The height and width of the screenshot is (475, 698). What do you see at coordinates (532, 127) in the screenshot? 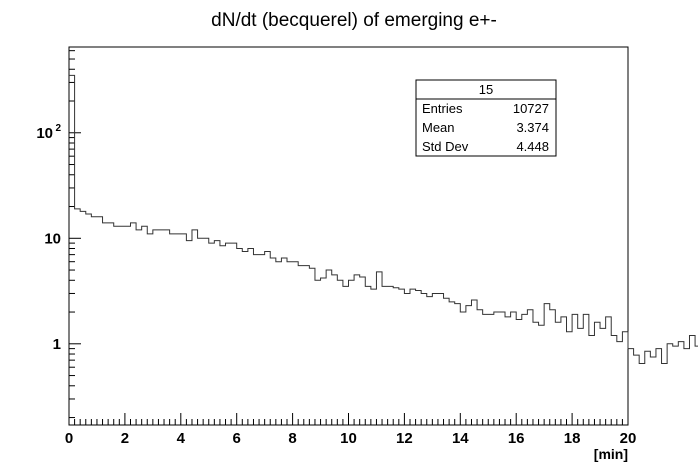
I see `stats-row-value: 3.374` at bounding box center [532, 127].